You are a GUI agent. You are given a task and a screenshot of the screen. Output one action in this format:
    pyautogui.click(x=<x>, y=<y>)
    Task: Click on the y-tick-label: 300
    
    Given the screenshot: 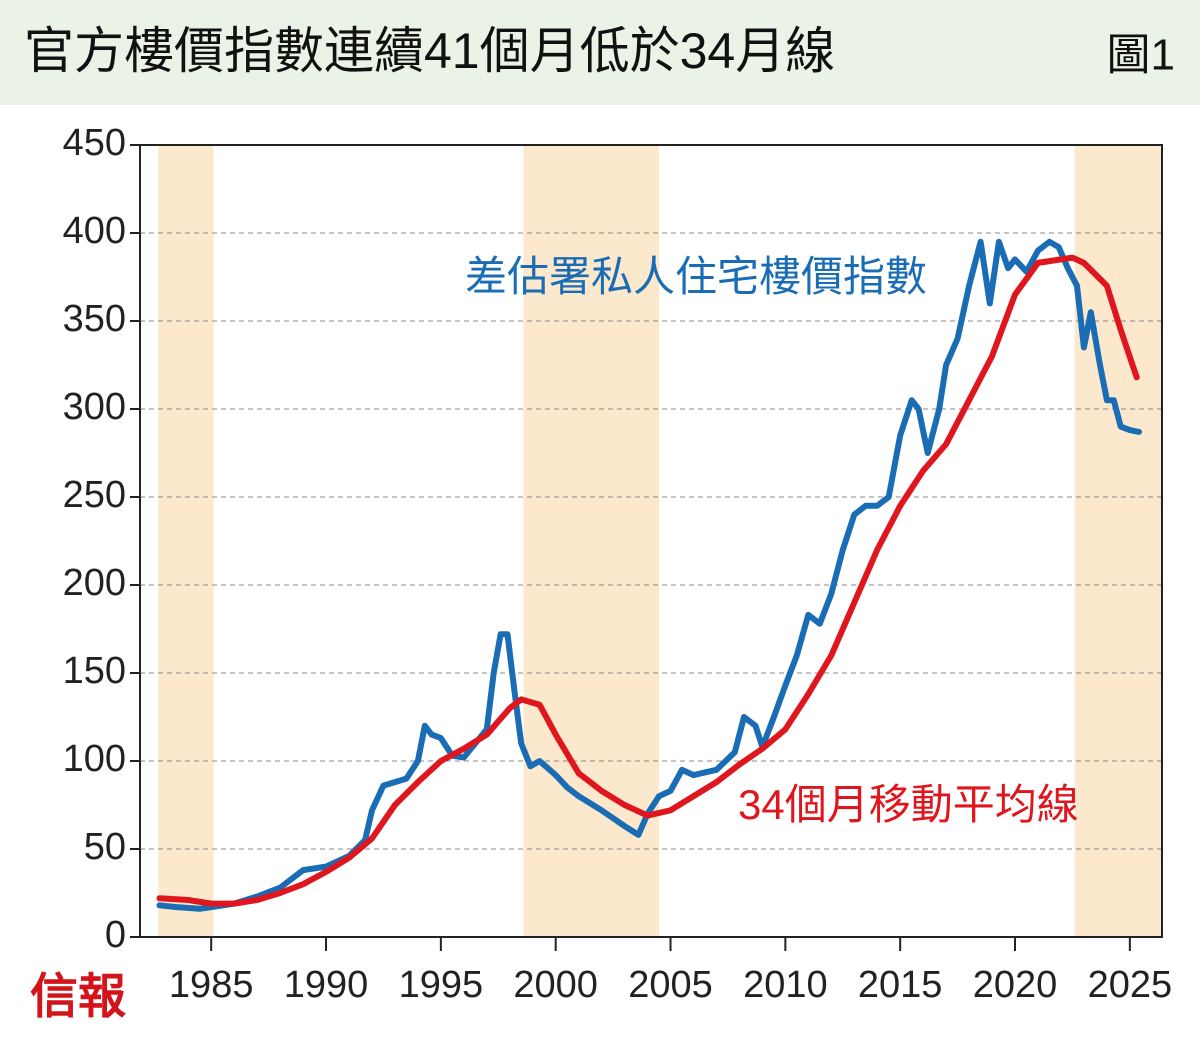 What is the action you would take?
    pyautogui.click(x=94, y=407)
    